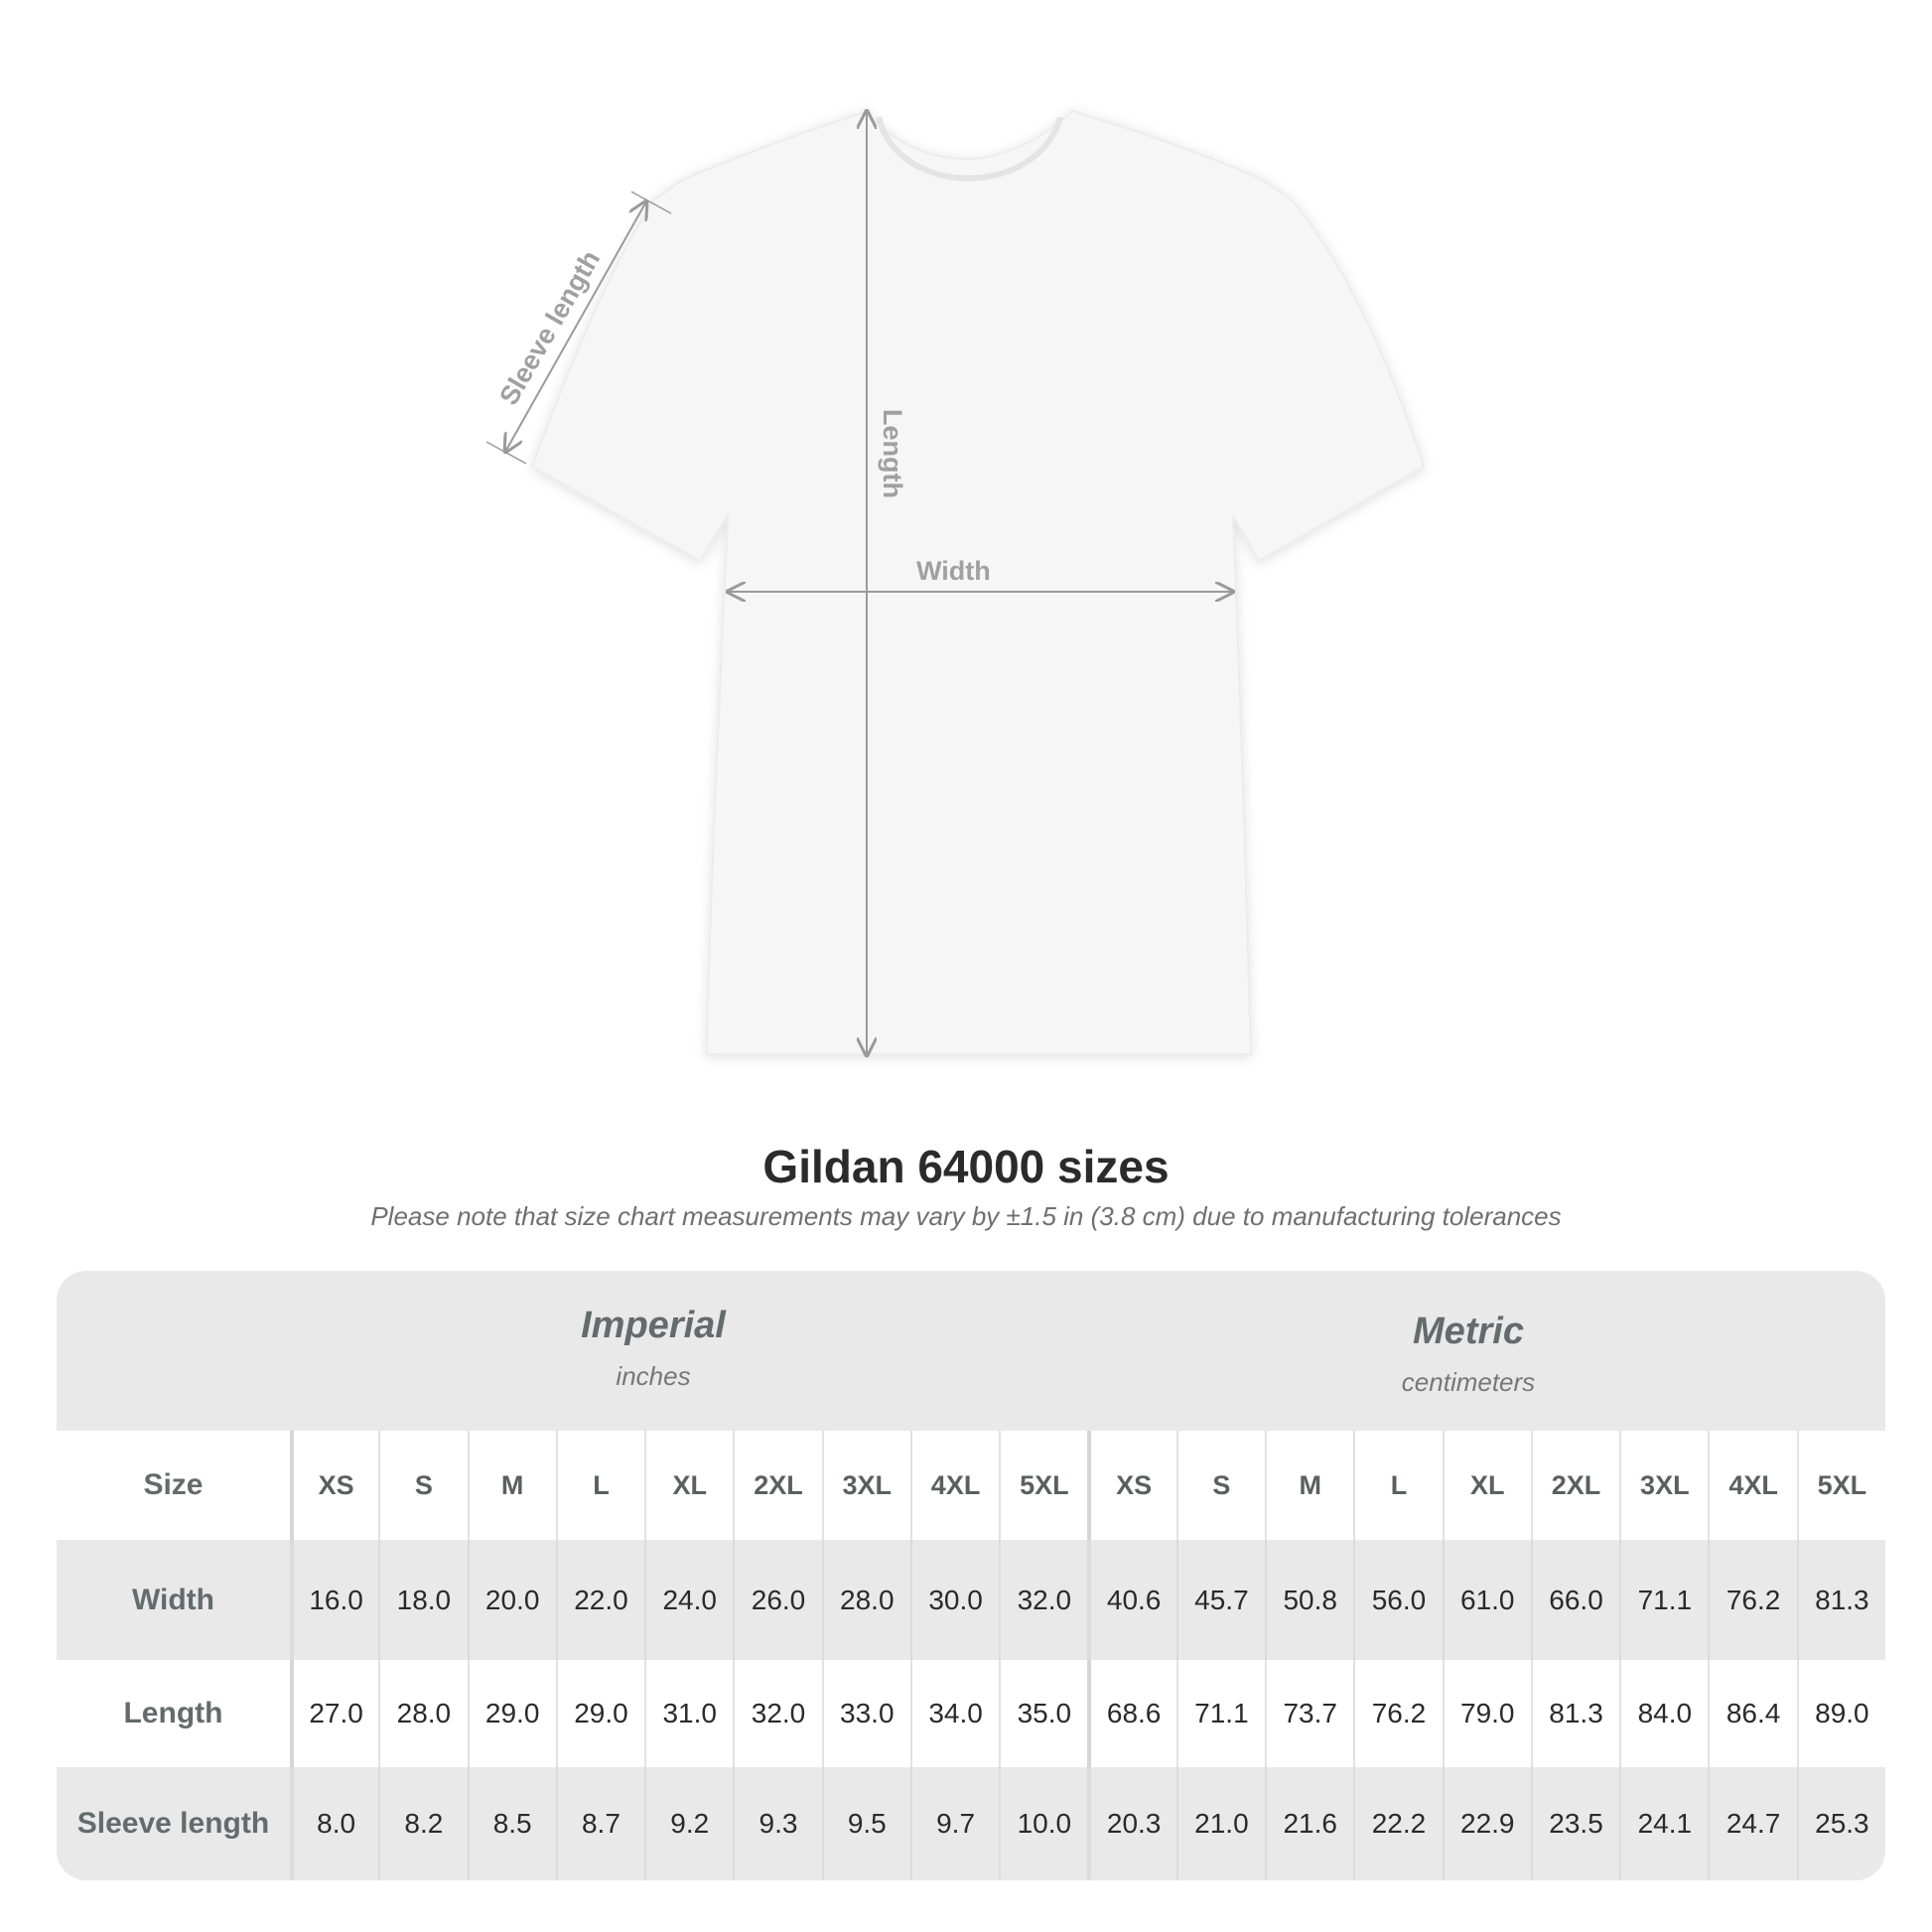 Image resolution: width=1932 pixels, height=1932 pixels. Describe the element at coordinates (1309, 1486) in the screenshot. I see `size-header-metric: M` at that location.